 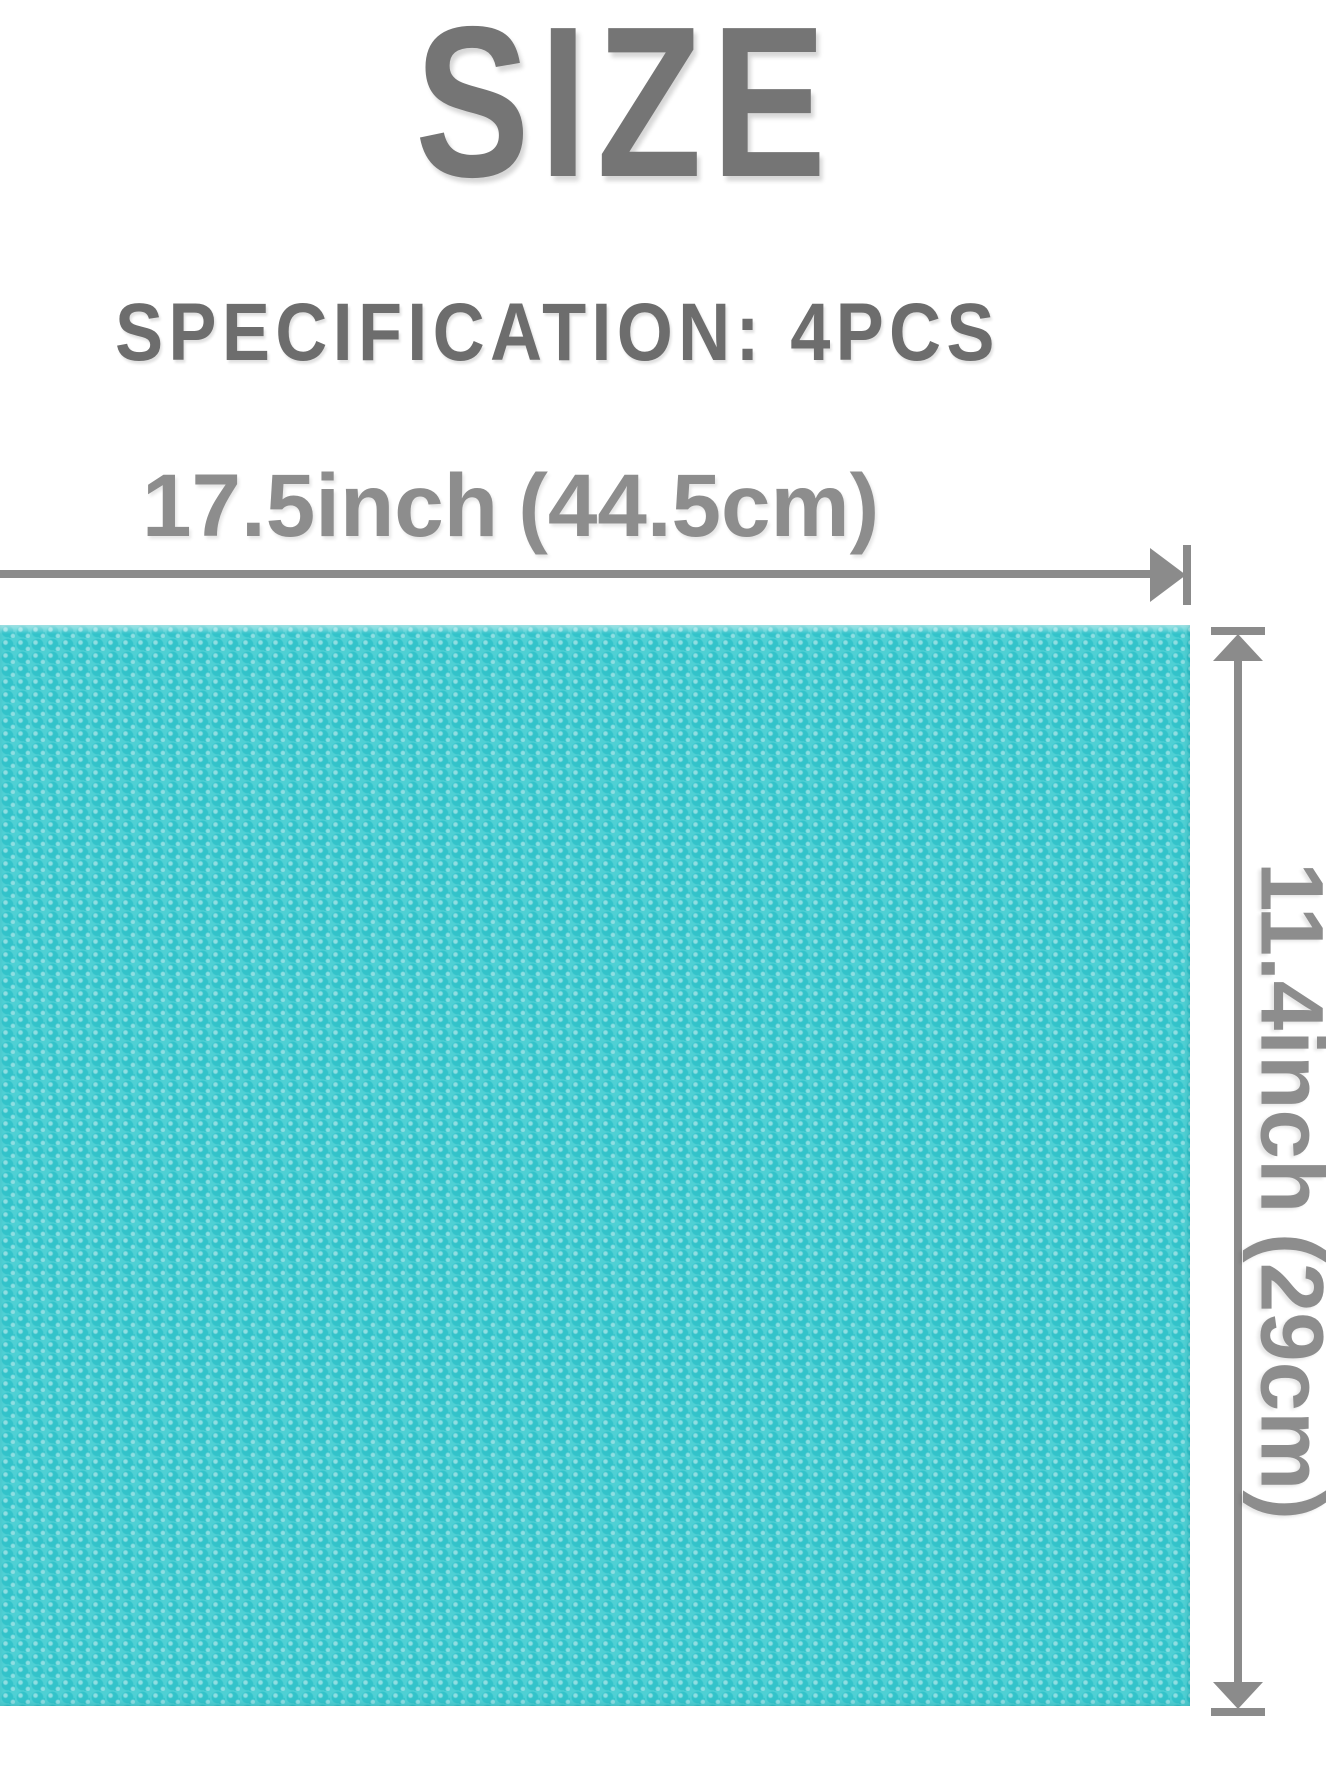 What do you see at coordinates (320, 505) in the screenshot?
I see `width-value: 17.5inch` at bounding box center [320, 505].